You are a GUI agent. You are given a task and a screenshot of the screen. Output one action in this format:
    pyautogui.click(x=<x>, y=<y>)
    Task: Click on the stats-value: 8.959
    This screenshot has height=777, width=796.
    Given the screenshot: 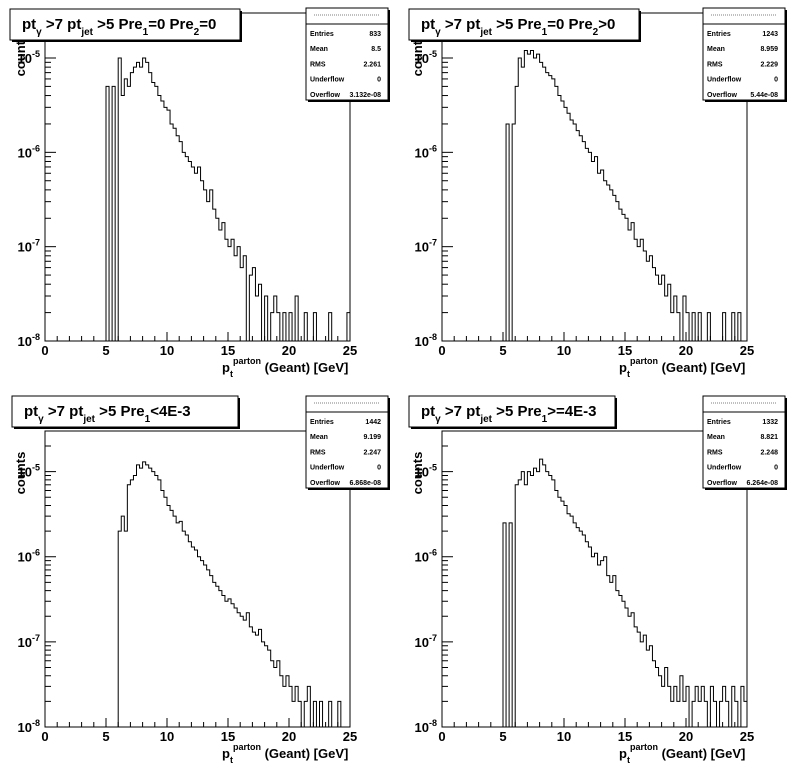 What is the action you would take?
    pyautogui.click(x=769, y=49)
    